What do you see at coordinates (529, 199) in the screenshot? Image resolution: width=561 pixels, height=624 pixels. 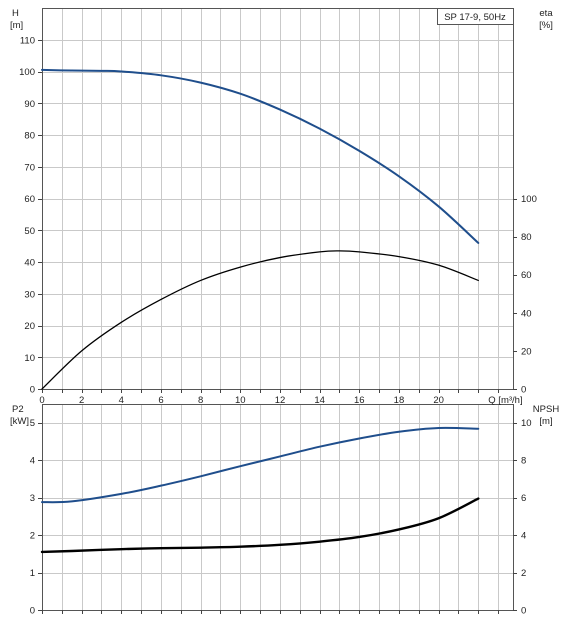 I see `right-tick-label: 100` at bounding box center [529, 199].